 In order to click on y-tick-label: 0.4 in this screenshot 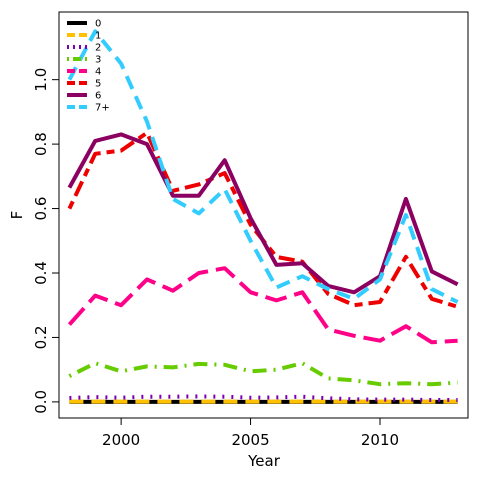, I will do `click(41, 273)`.